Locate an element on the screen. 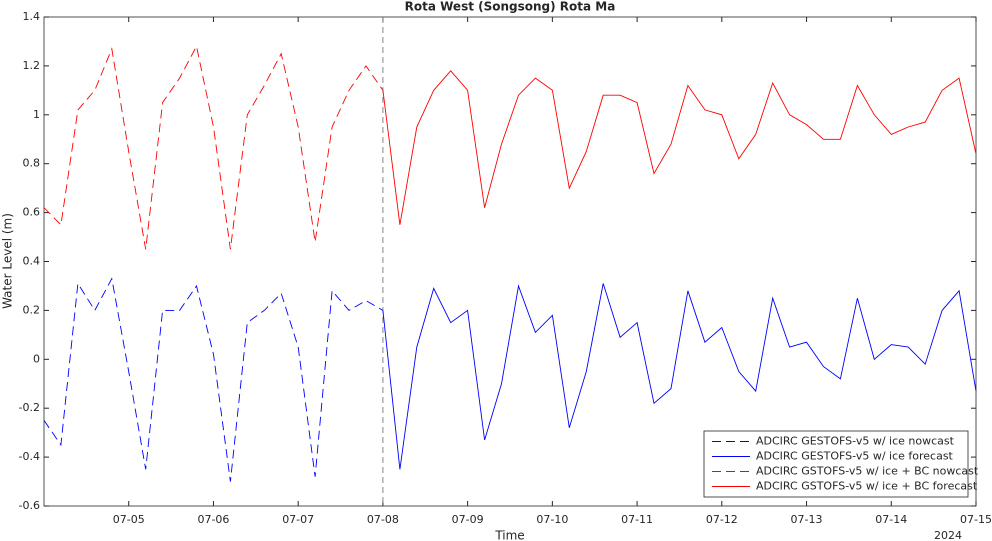 This screenshot has height=541, width=992. y-tick-label: 1.2 is located at coordinates (32, 65).